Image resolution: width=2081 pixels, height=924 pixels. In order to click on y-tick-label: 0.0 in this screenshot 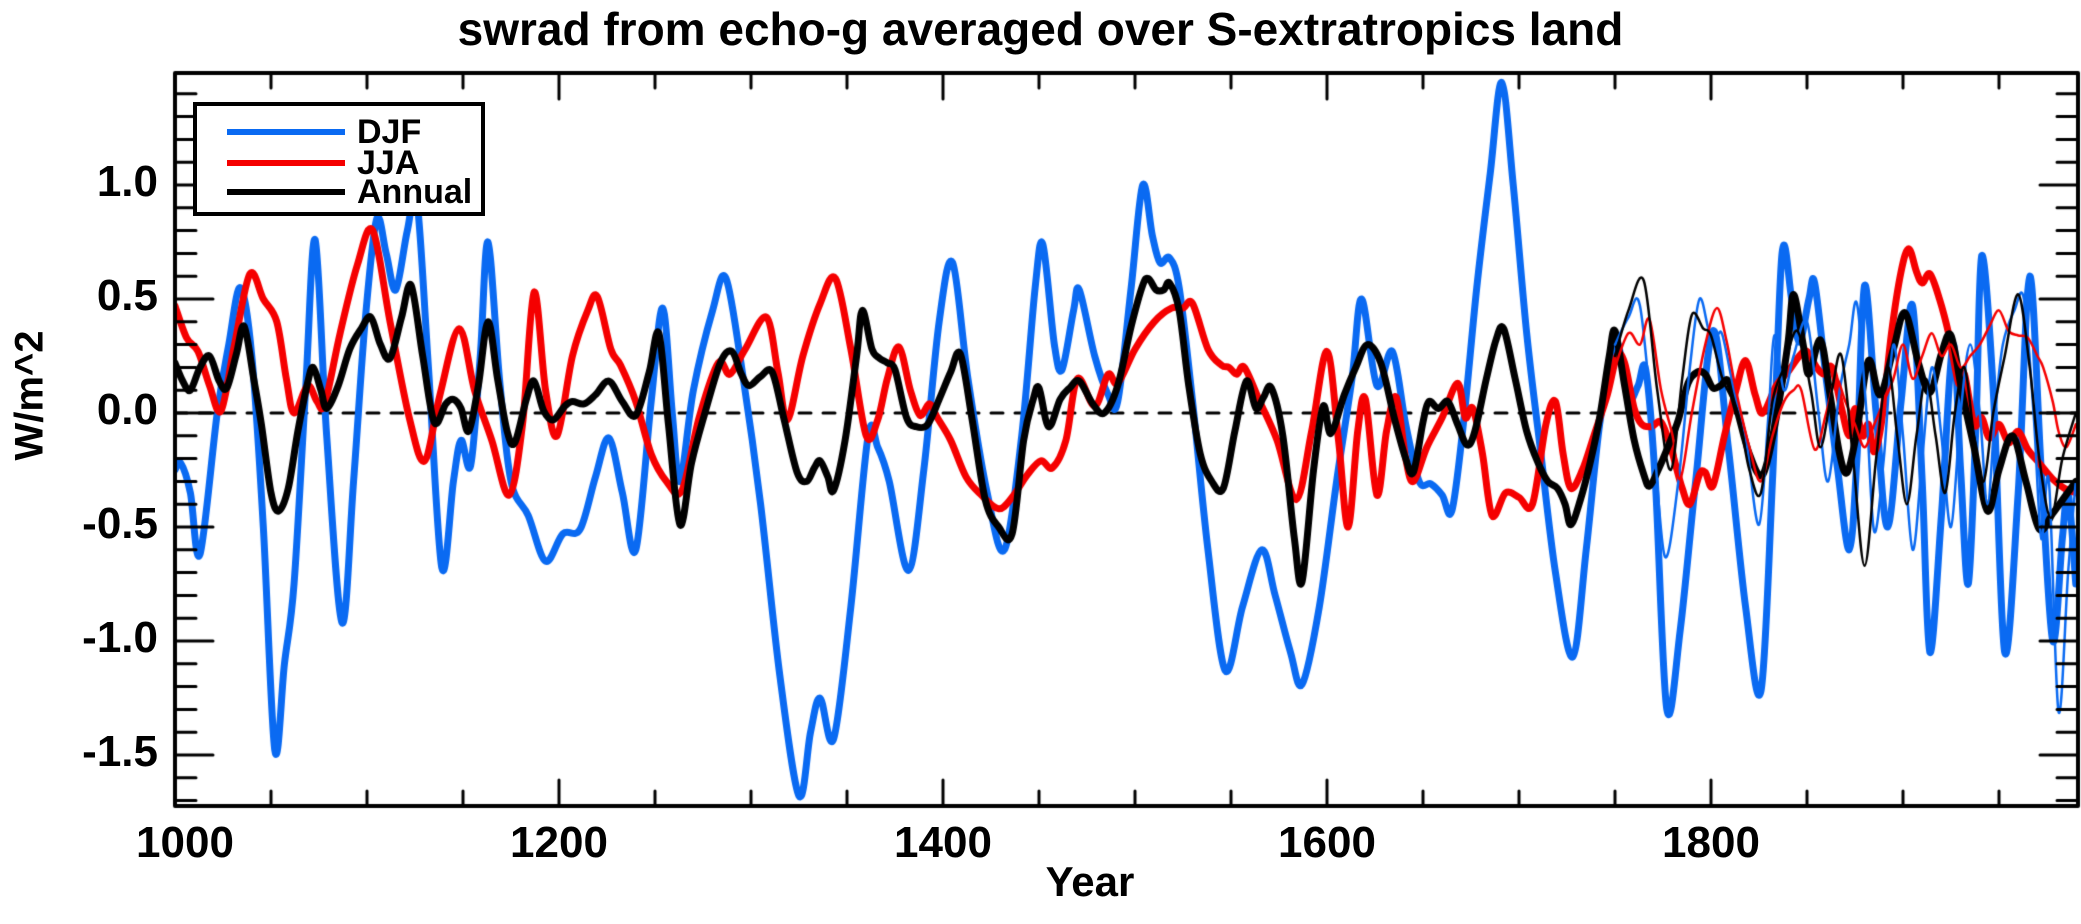, I will do `click(127, 409)`.